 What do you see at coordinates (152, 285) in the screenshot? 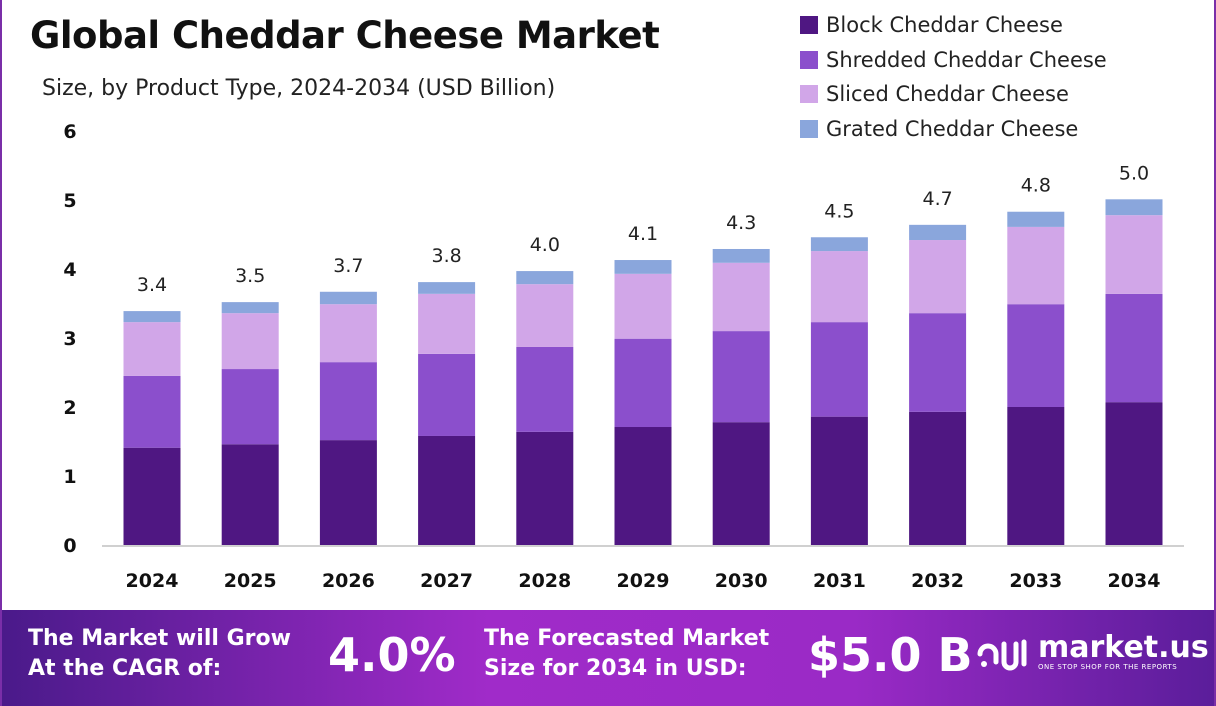
I see `total-data-label: 3.4` at bounding box center [152, 285].